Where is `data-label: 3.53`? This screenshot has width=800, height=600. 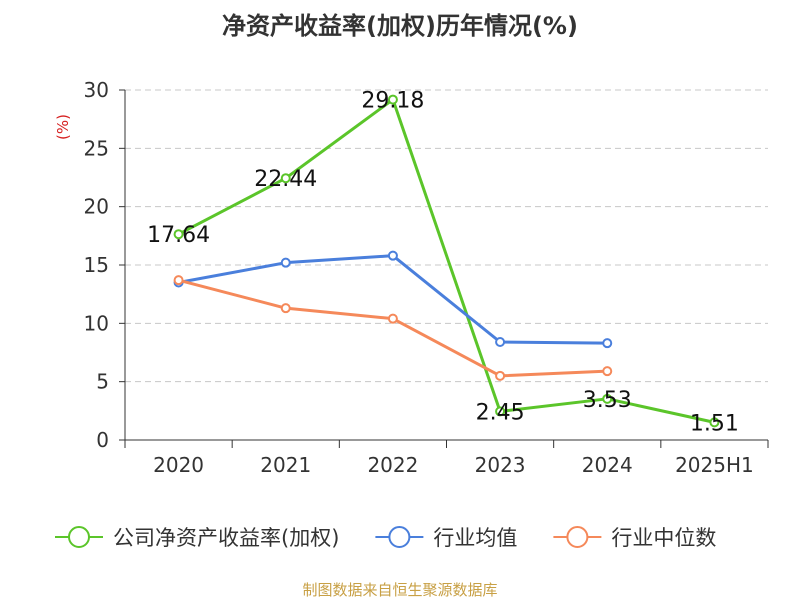
data-label: 3.53 is located at coordinates (607, 400).